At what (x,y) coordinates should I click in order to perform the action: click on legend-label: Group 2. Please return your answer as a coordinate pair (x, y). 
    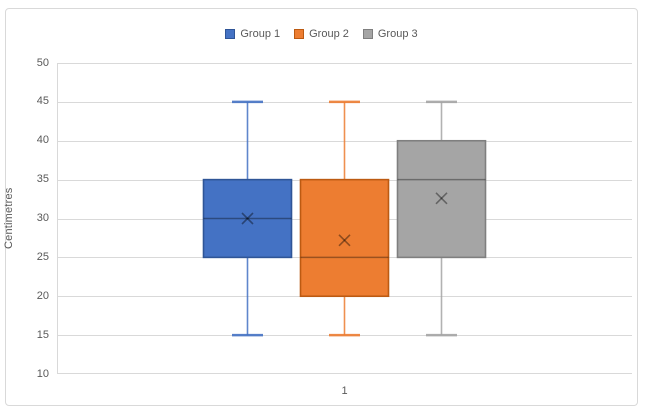
    Looking at the image, I should click on (329, 33).